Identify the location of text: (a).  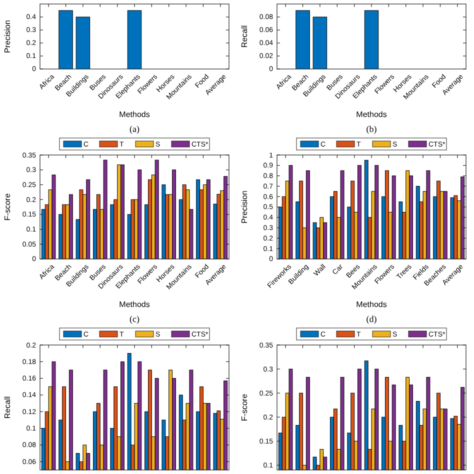
(135, 129).